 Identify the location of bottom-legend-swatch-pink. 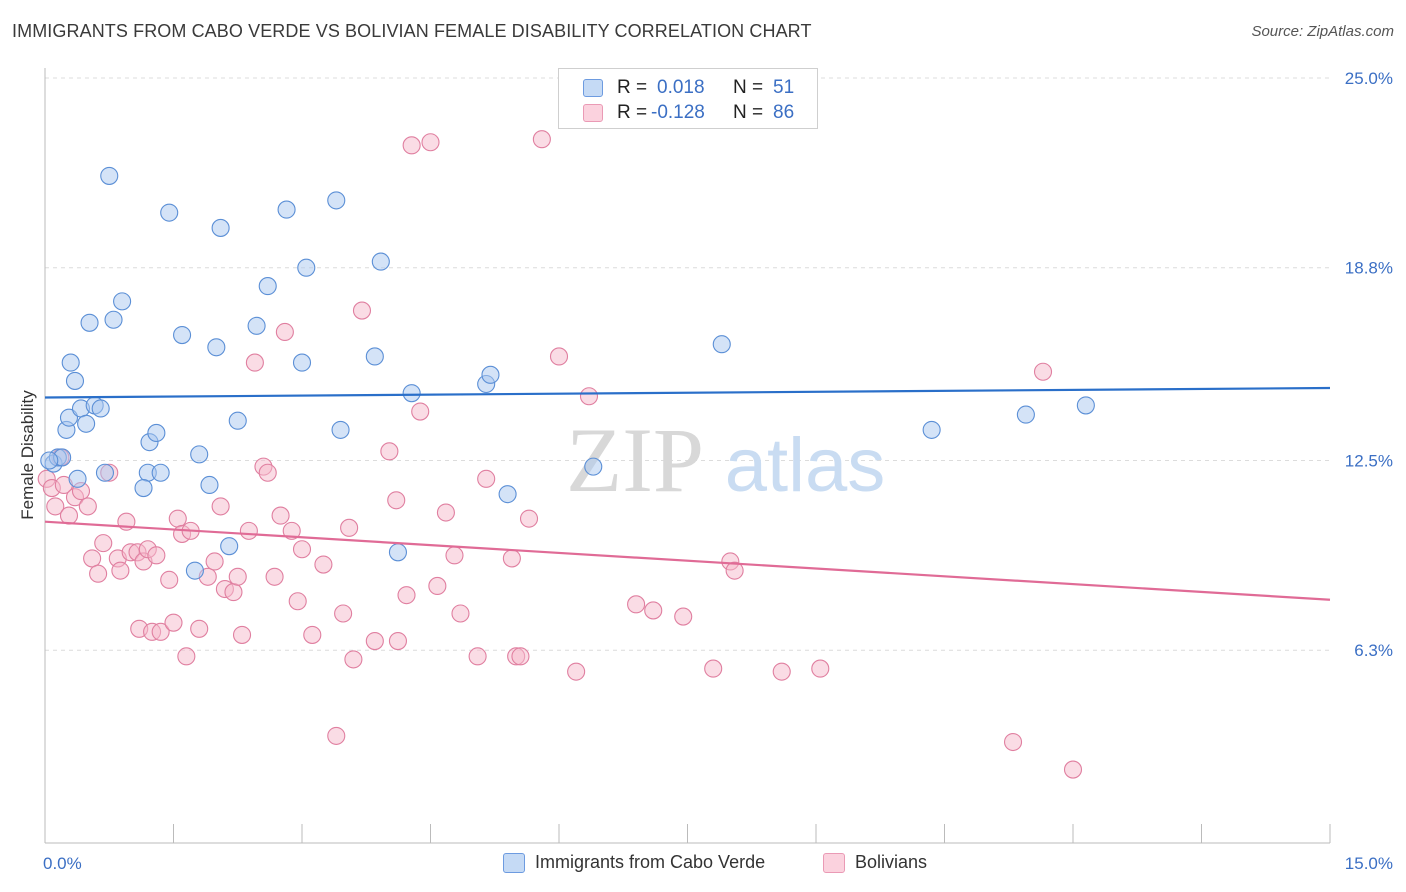
(834, 863).